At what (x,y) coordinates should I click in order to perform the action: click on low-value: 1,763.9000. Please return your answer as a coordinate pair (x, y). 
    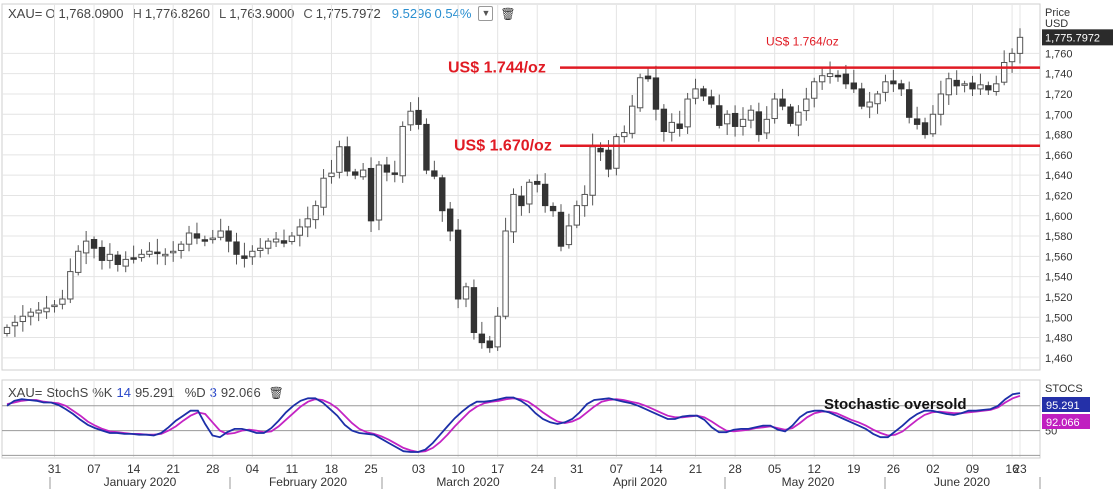
    Looking at the image, I should click on (262, 13).